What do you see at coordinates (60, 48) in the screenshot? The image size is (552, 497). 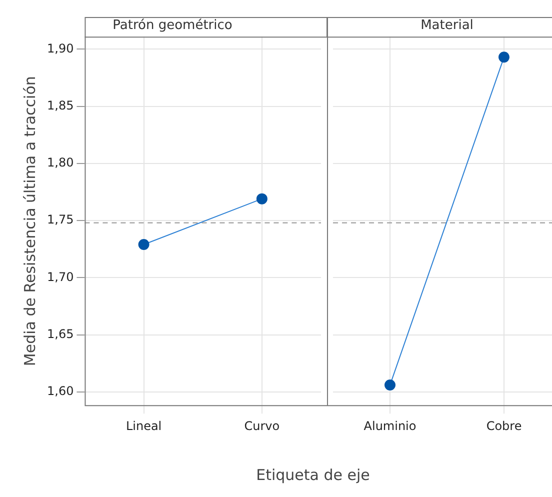 I see `y-tick-label: 1,90` at bounding box center [60, 48].